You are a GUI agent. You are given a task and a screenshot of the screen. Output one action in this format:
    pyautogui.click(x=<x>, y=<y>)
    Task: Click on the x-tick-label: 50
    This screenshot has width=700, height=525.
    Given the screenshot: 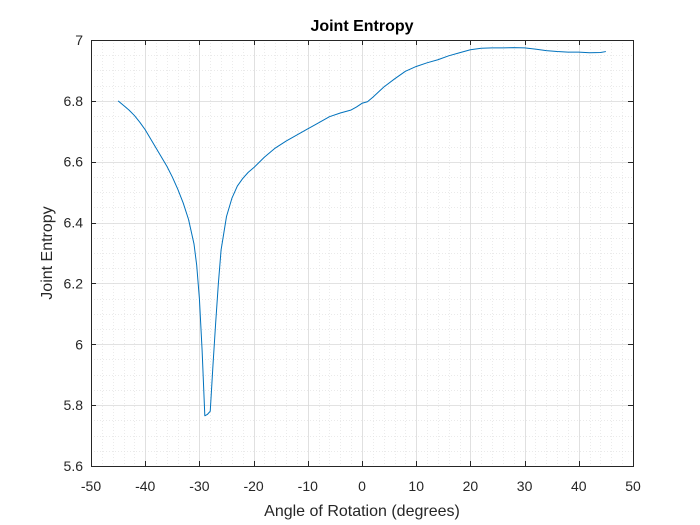 What is the action you would take?
    pyautogui.click(x=633, y=486)
    